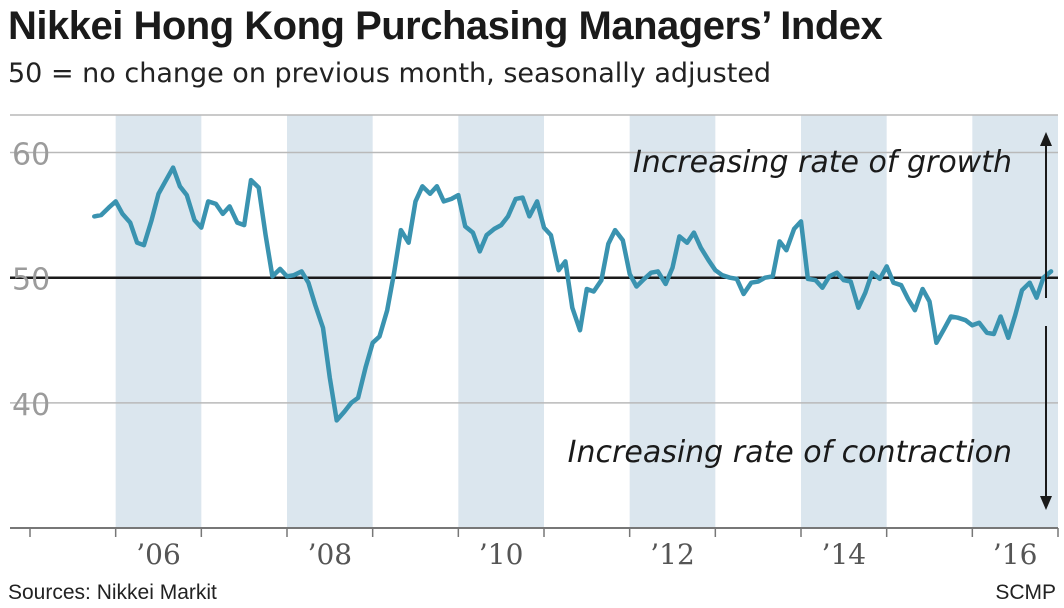 This screenshot has width=1064, height=608. I want to click on y-axis-ticks: 60 50 40, so click(31, 280).